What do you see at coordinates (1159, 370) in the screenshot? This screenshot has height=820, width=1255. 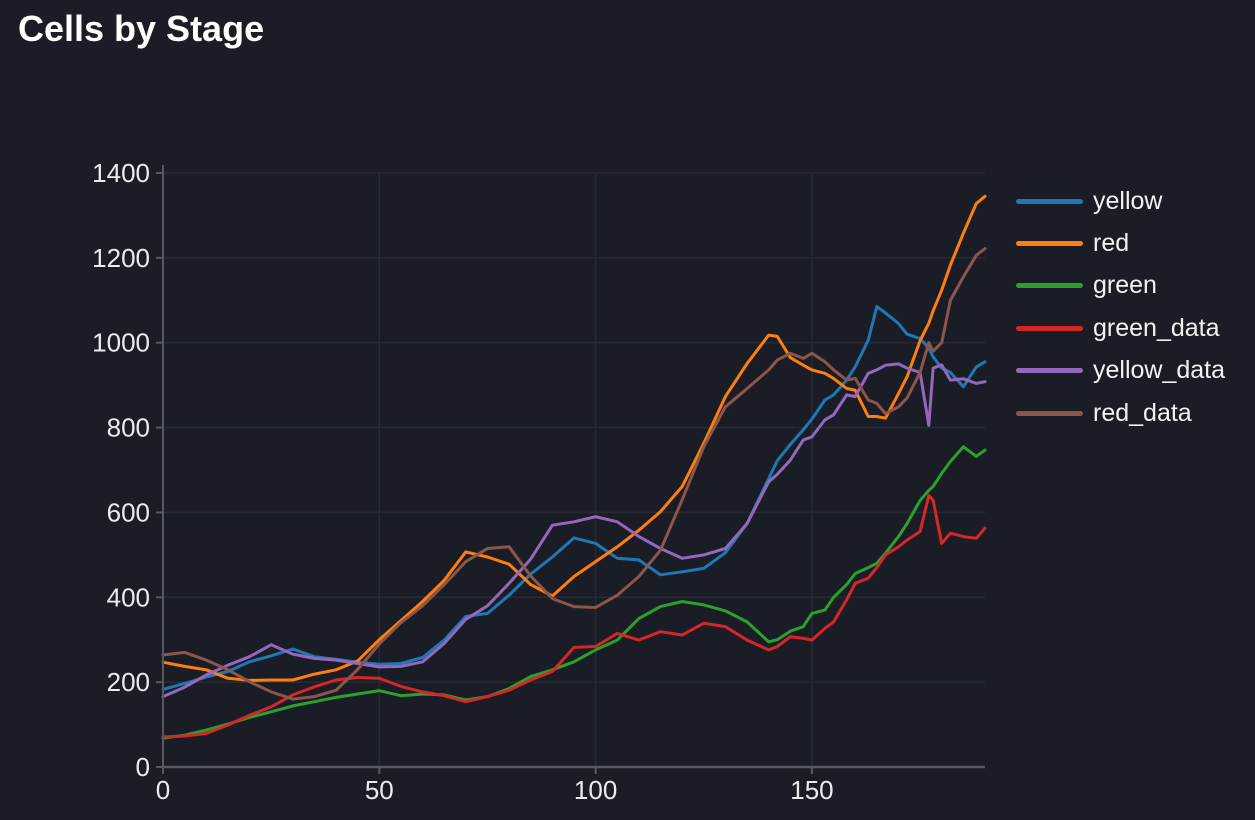 I see `legend-label: yellow_data` at bounding box center [1159, 370].